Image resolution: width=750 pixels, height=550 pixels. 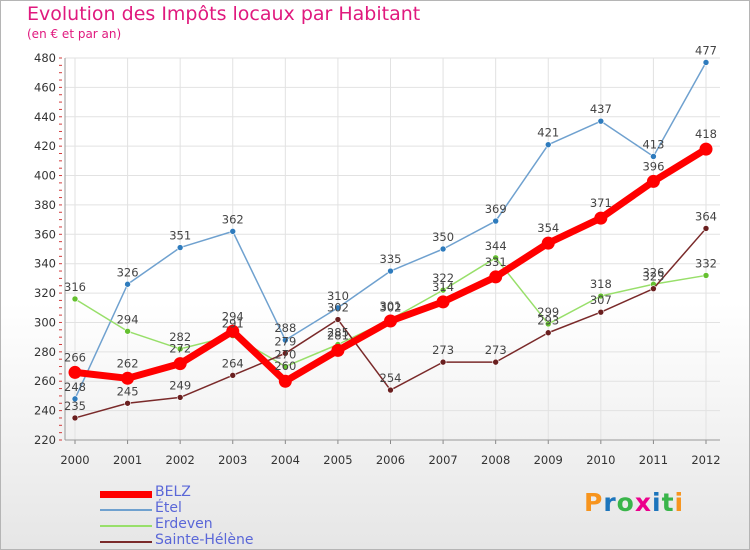 I want to click on x-tick-label: 2001, so click(x=127, y=460).